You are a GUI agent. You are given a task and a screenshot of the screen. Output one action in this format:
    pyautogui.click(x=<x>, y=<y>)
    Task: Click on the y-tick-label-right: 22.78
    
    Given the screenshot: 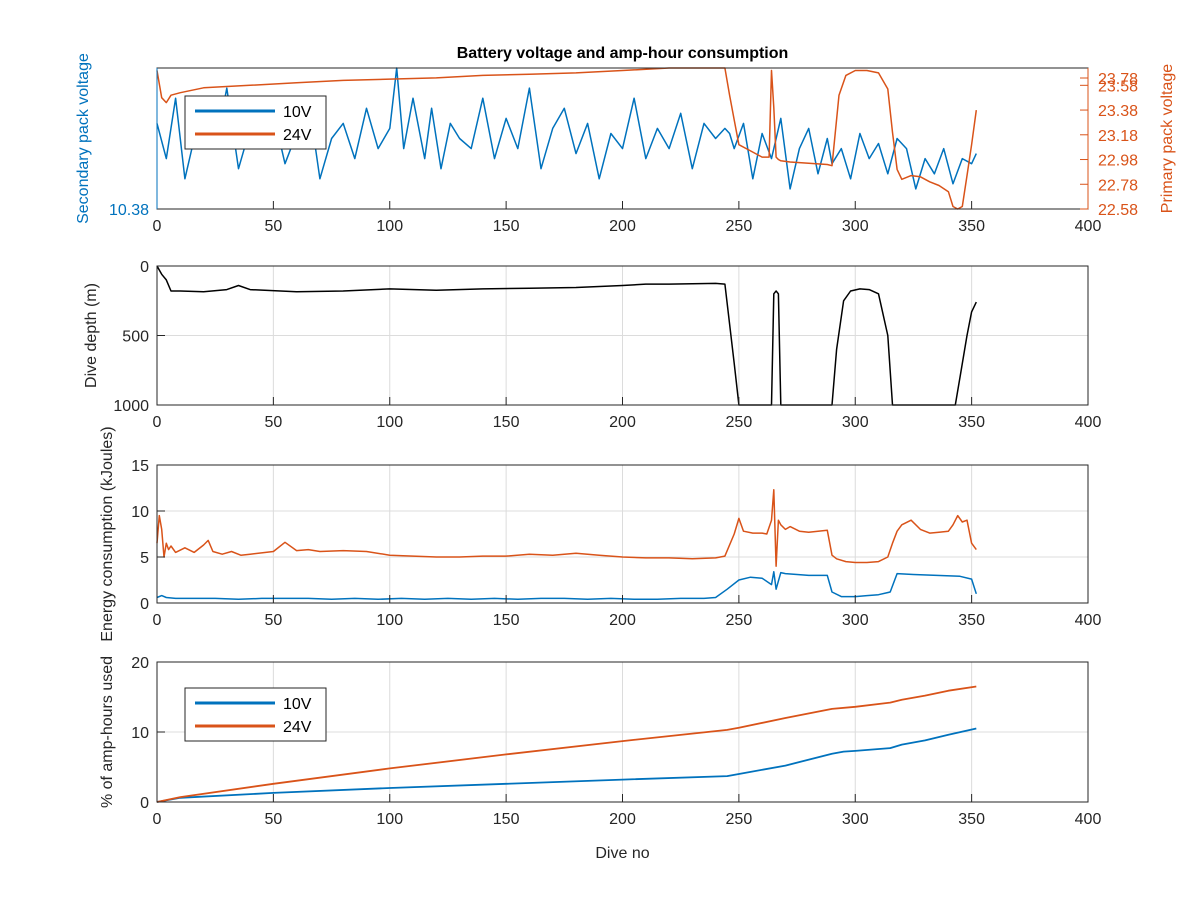 What is the action you would take?
    pyautogui.click(x=1118, y=185)
    